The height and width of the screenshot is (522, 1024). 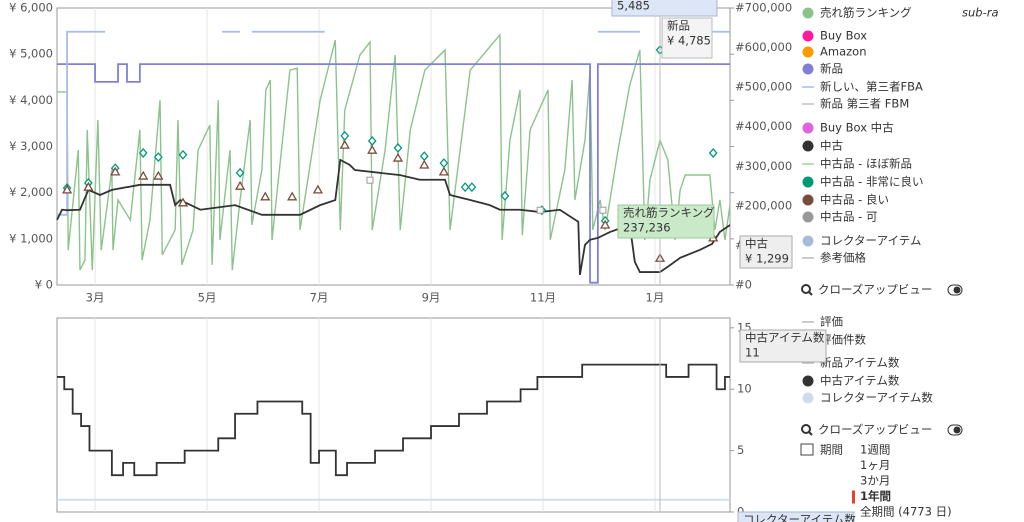 What do you see at coordinates (854, 200) in the screenshot?
I see `legend-label: 中古品 - 良い` at bounding box center [854, 200].